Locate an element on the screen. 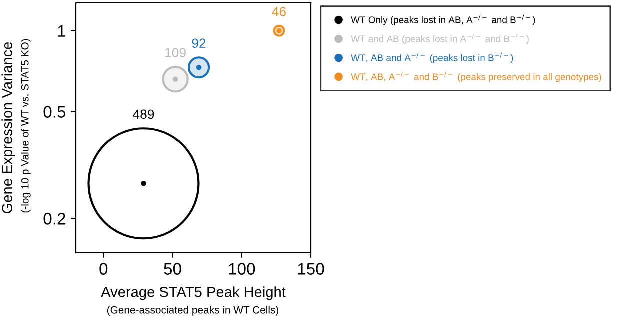 The height and width of the screenshot is (322, 617). y-tick-label: 0.5 is located at coordinates (55, 112).